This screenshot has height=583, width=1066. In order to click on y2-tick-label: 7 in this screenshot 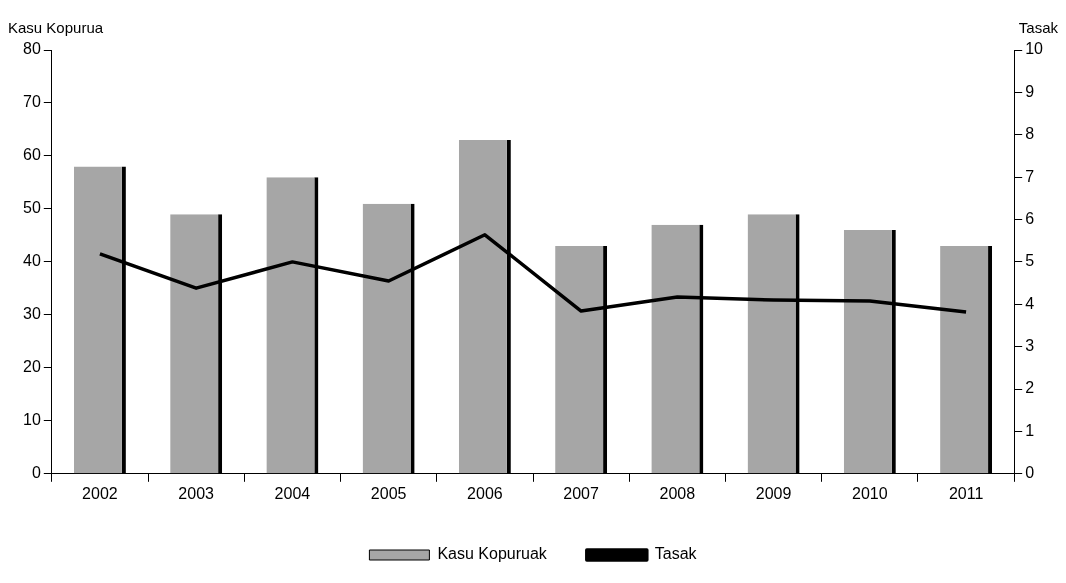, I will do `click(1030, 176)`.